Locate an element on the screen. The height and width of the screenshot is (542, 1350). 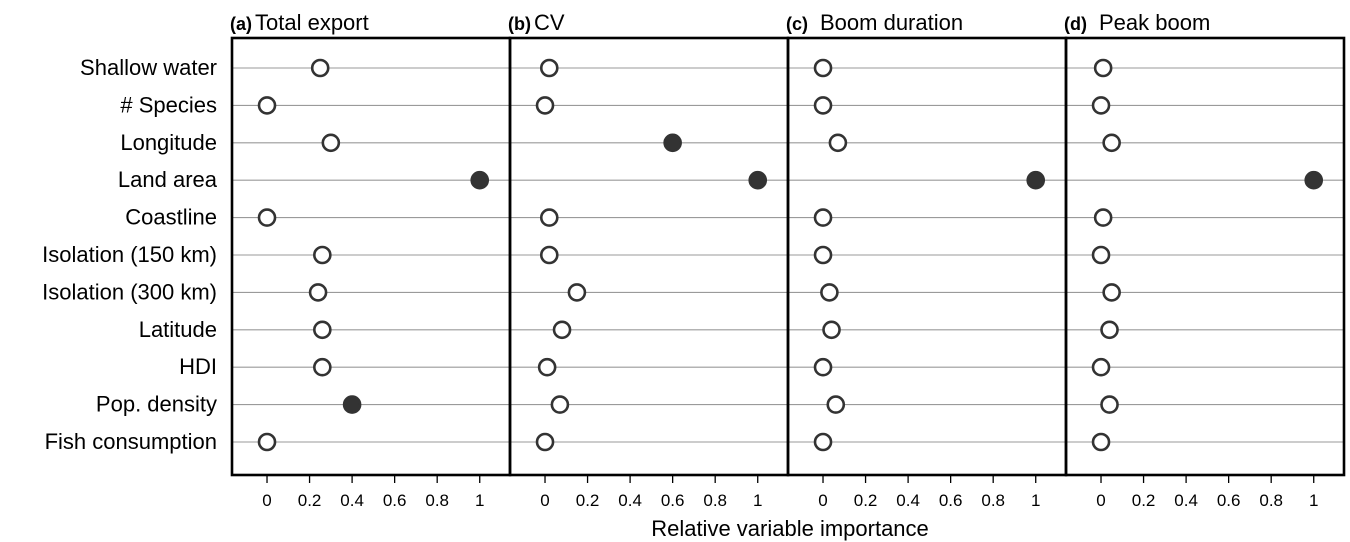
panel-title-text: CV is located at coordinates (549, 22).